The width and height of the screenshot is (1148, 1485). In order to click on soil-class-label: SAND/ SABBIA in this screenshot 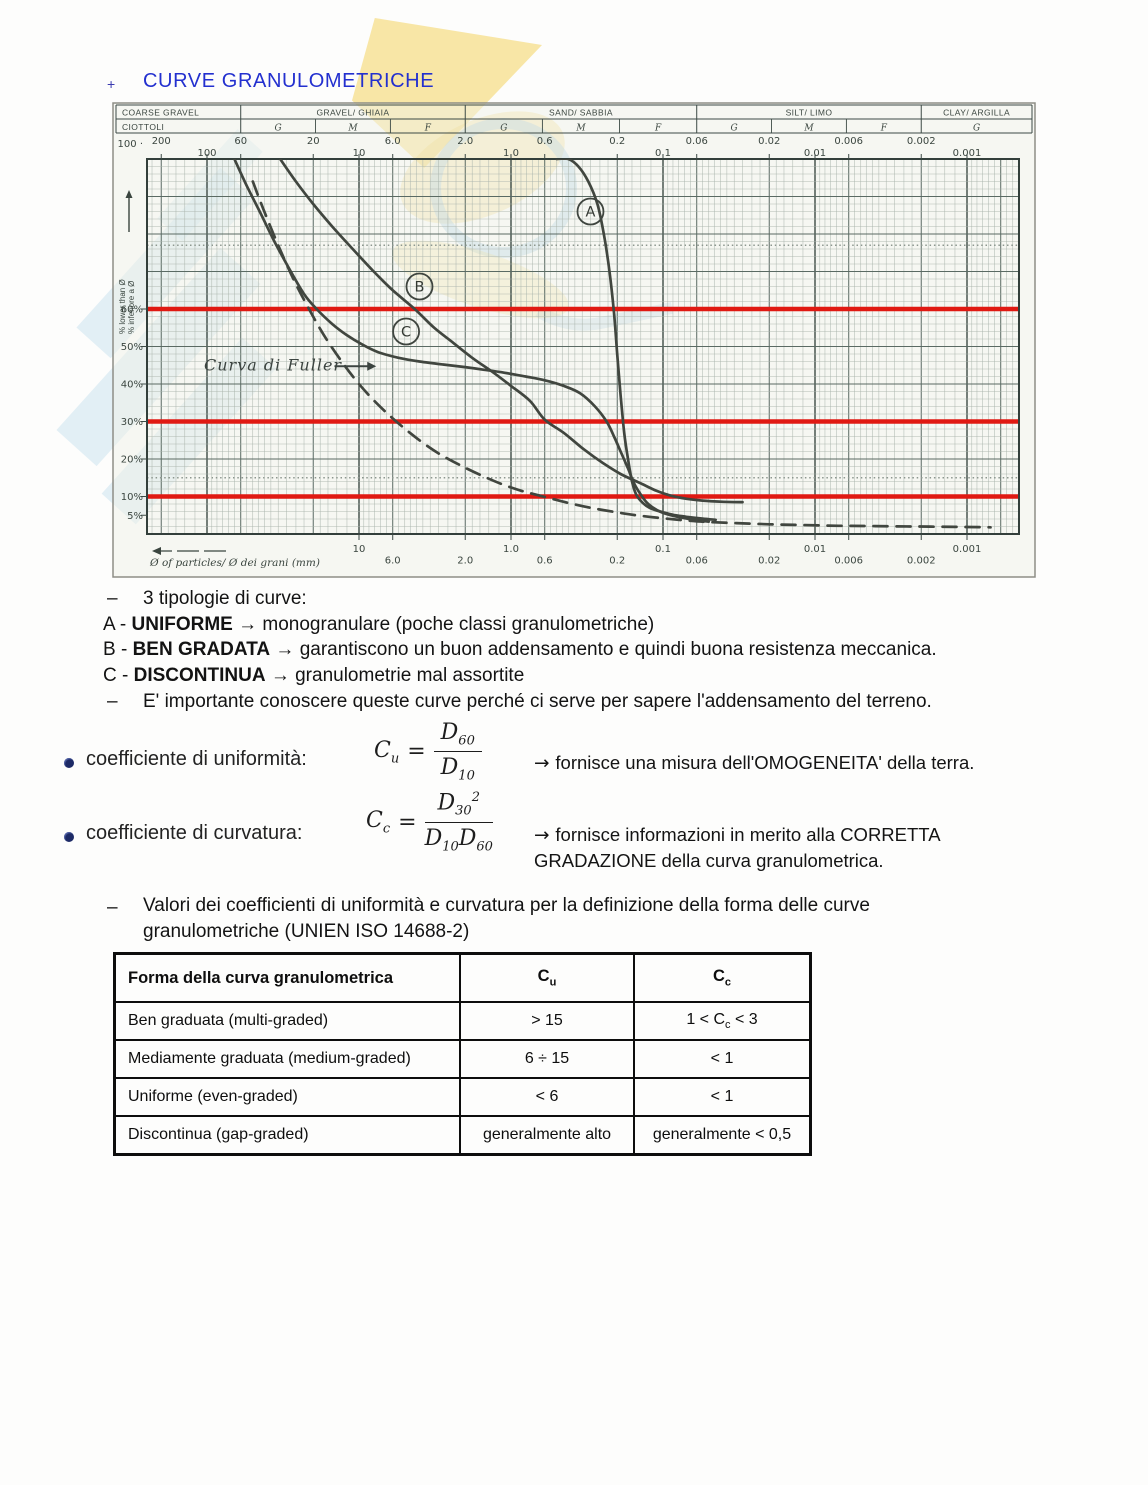, I will do `click(581, 113)`.